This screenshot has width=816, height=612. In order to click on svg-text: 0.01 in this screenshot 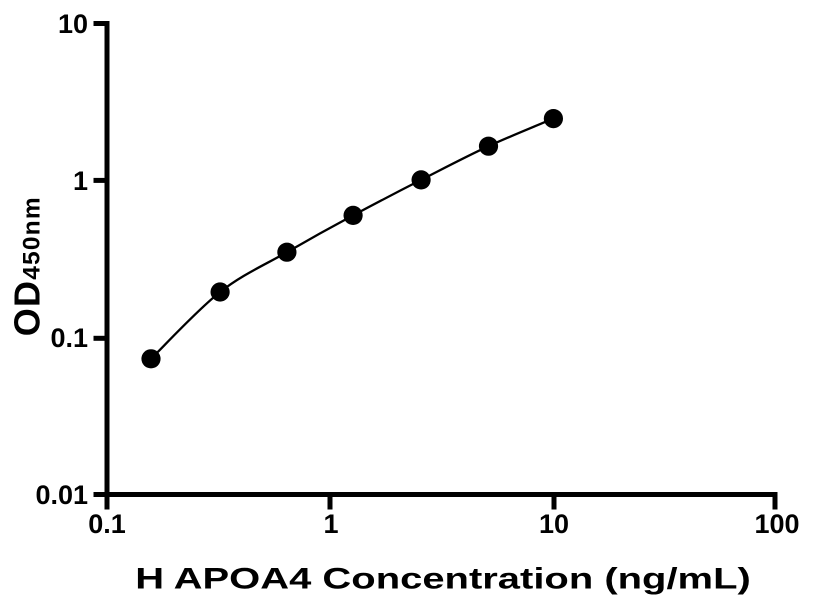, I will do `click(61, 495)`.